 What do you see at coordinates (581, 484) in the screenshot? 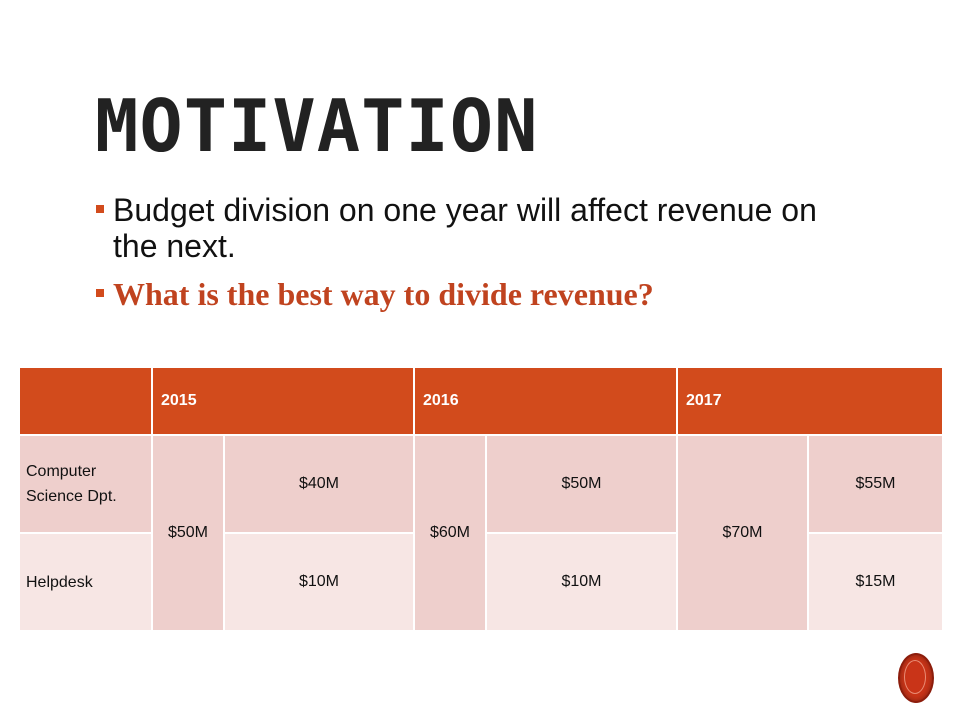
I see `cs-2016-value: $50M` at bounding box center [581, 484].